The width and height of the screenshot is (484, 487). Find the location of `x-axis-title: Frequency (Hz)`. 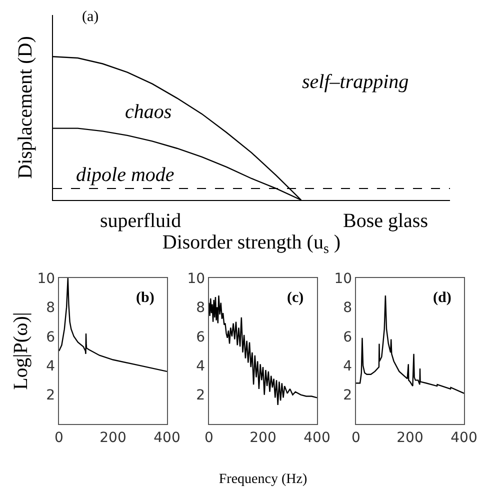

x-axis-title: Frequency (Hz) is located at coordinates (263, 479).